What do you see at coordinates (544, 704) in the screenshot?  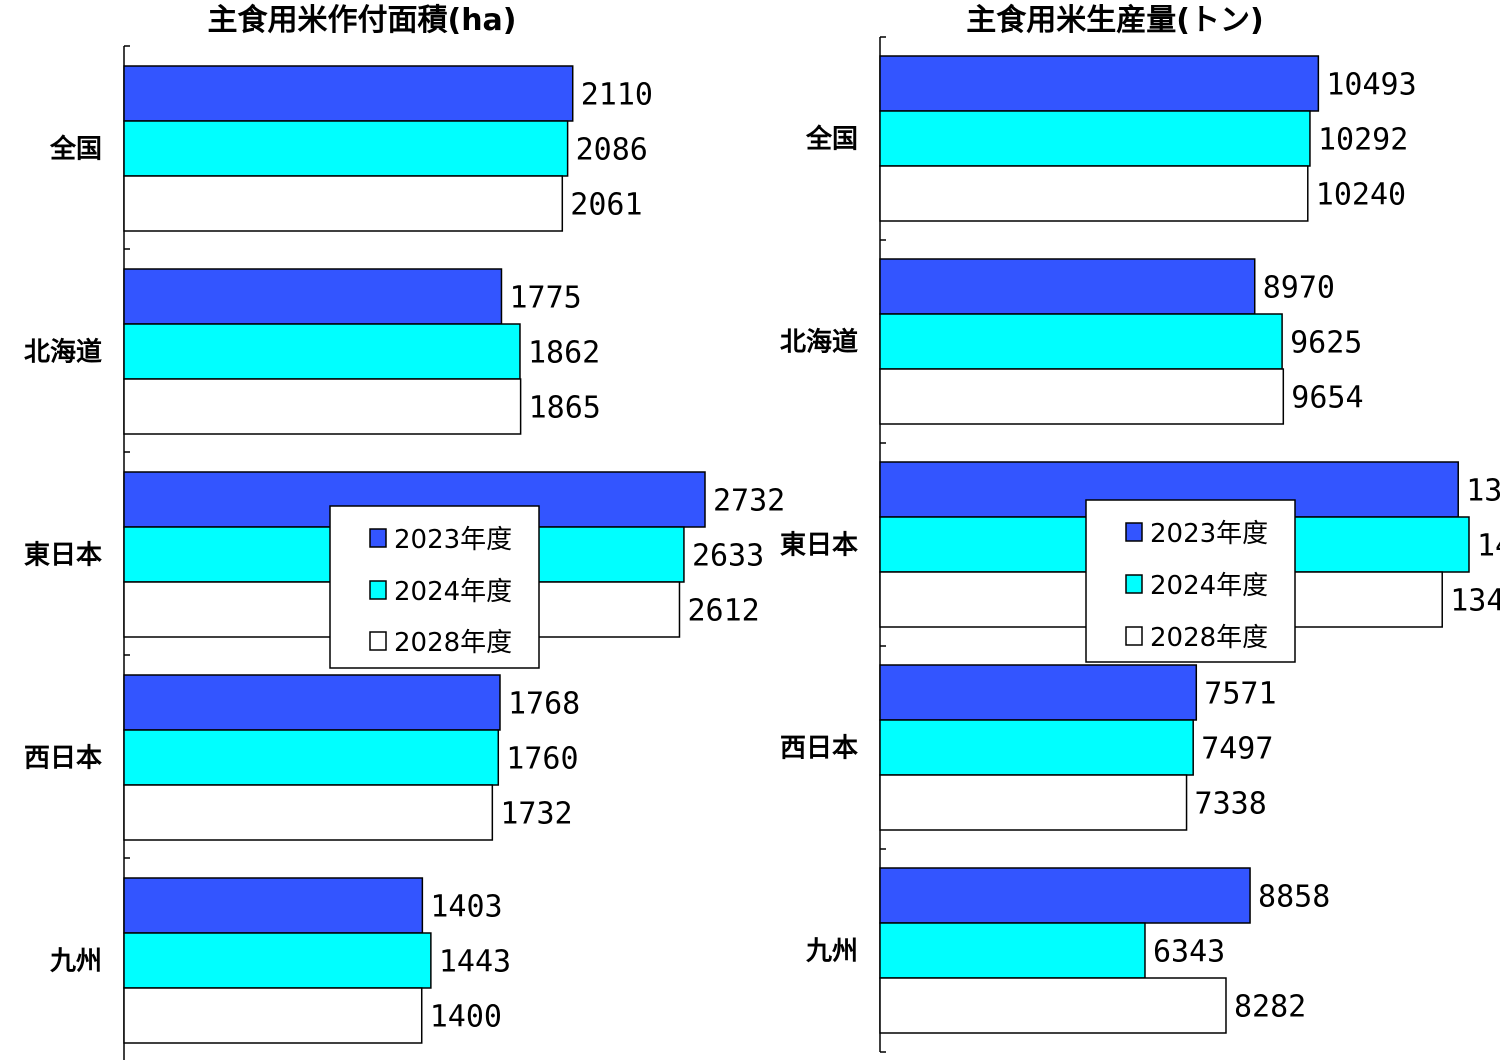 I see `data-label: 1768` at bounding box center [544, 704].